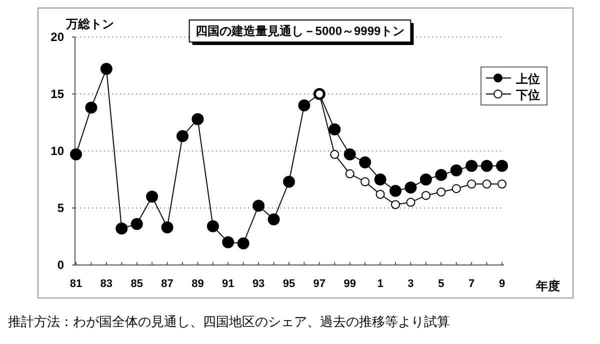 This screenshot has width=600, height=344. I want to click on x-tick-label: 99, so click(350, 284).